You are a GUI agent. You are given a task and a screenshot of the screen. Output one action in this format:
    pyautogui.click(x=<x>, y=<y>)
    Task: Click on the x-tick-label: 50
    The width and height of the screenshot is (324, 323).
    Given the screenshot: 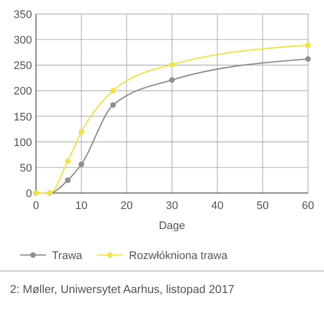 What is the action you would take?
    pyautogui.click(x=262, y=206)
    